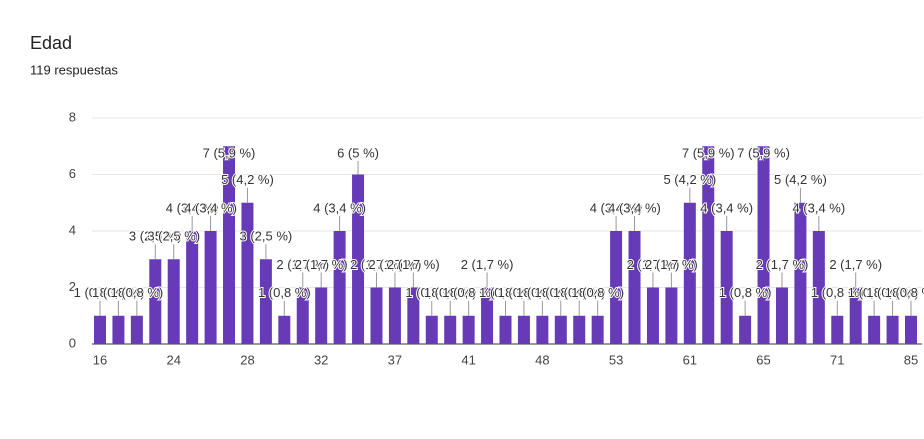 This screenshot has height=439, width=924. I want to click on chart-title: Edad, so click(51, 43).